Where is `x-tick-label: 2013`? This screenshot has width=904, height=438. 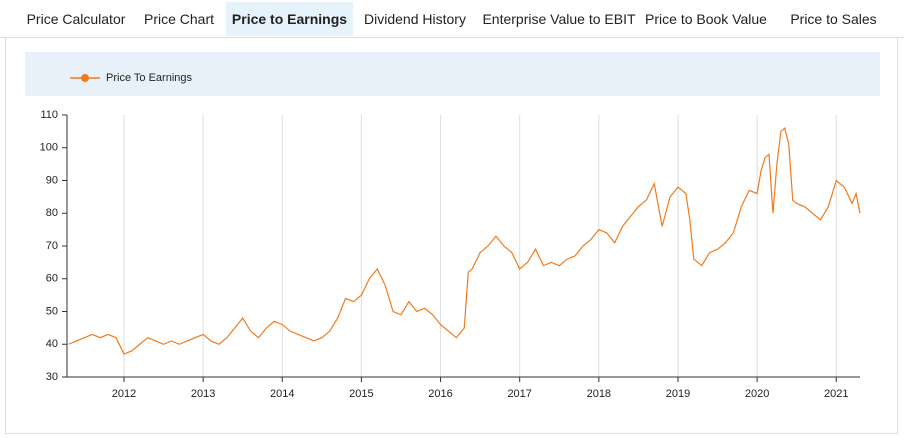 x-tick-label: 2013 is located at coordinates (203, 394).